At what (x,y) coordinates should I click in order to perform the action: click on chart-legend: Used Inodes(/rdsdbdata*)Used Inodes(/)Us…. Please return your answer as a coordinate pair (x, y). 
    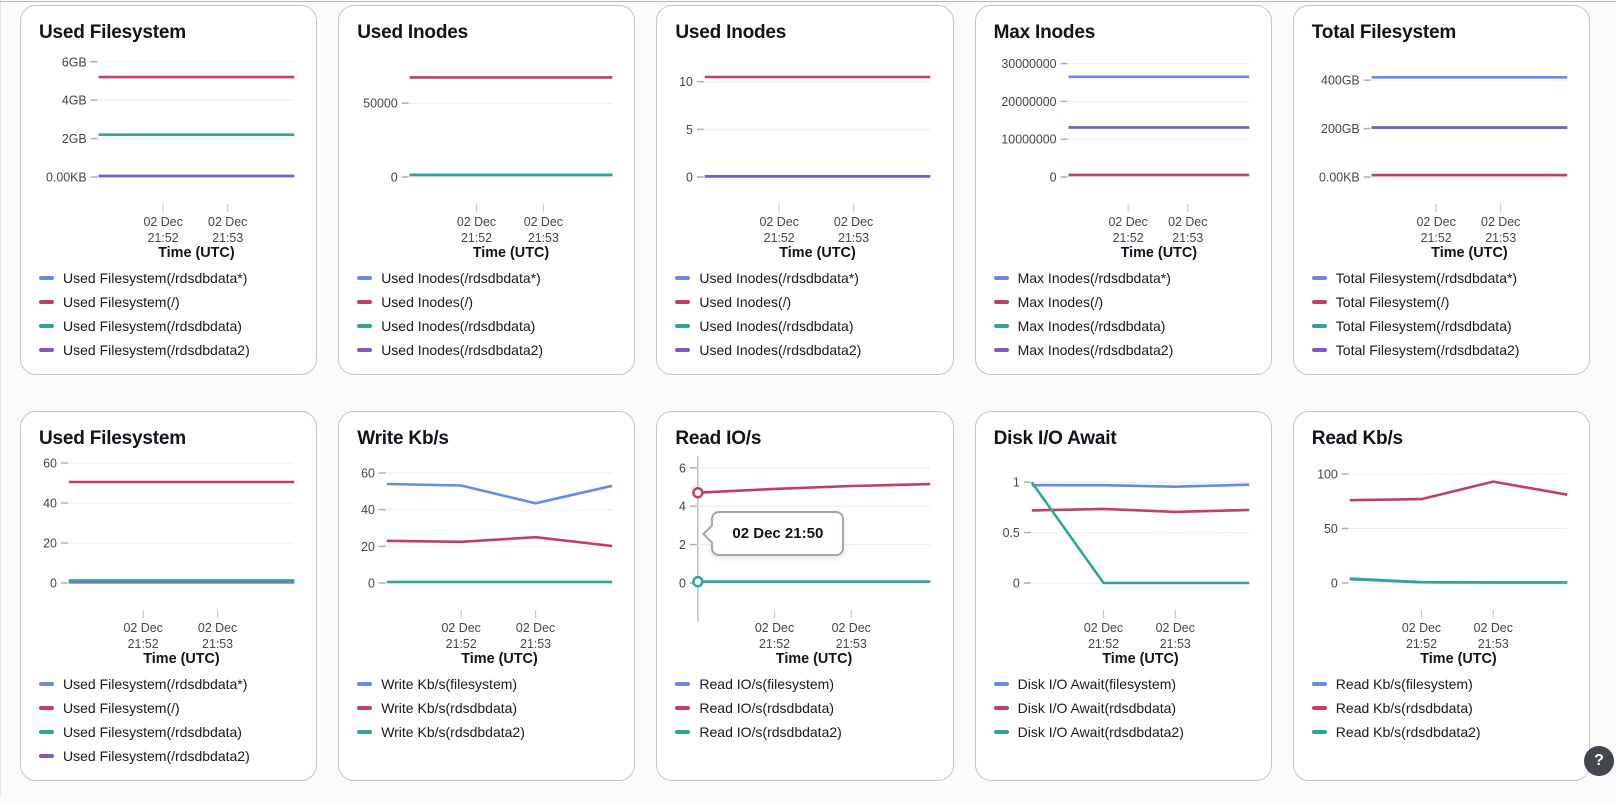
    Looking at the image, I should click on (486, 314).